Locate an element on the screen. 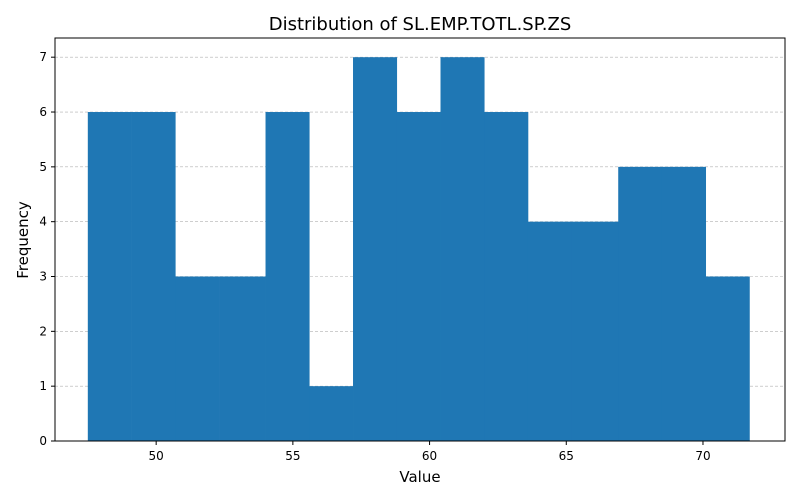  y-tick-label: 3 is located at coordinates (43, 277).